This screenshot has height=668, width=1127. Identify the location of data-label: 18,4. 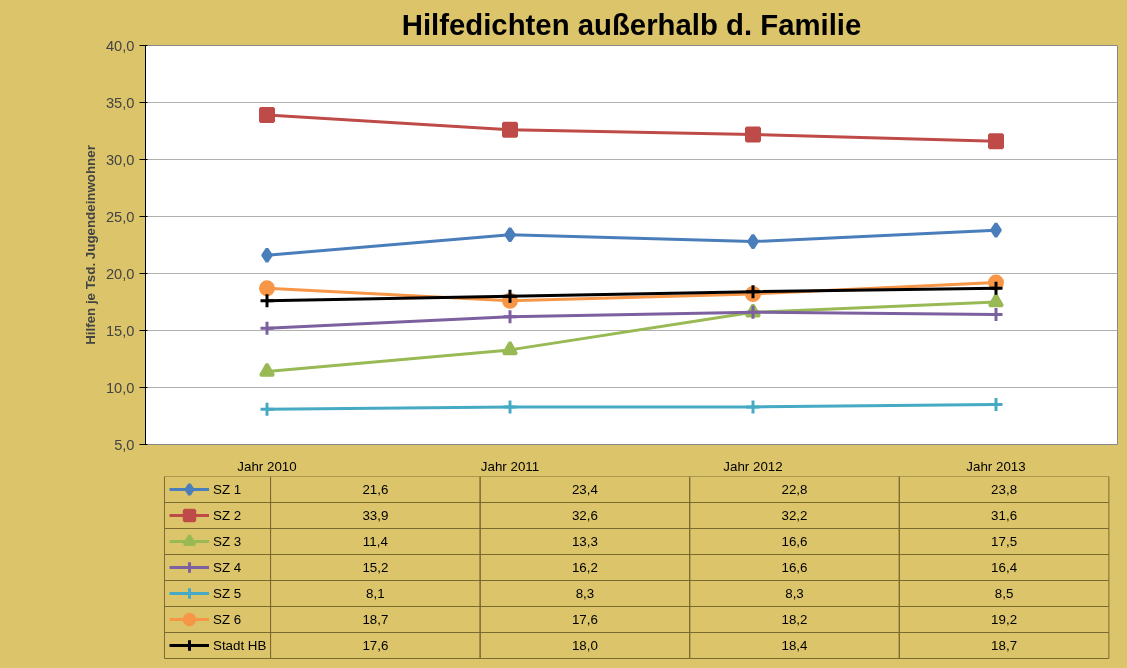
(795, 645).